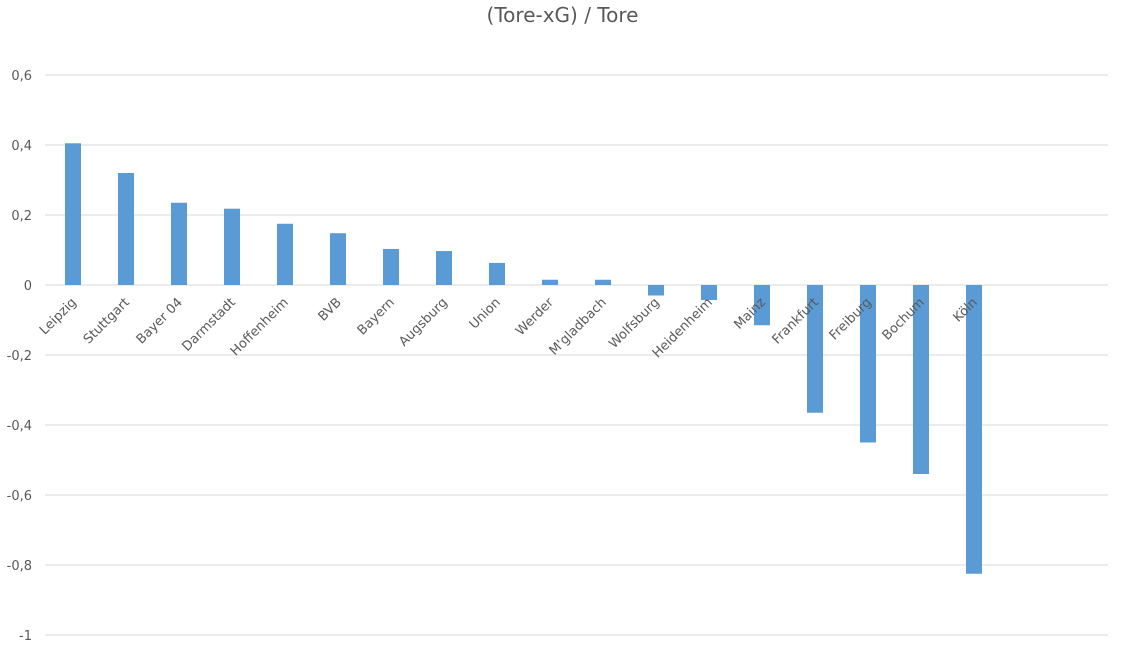 This screenshot has height=650, width=1125. What do you see at coordinates (19, 426) in the screenshot?
I see `y-tick-label: -0,4` at bounding box center [19, 426].